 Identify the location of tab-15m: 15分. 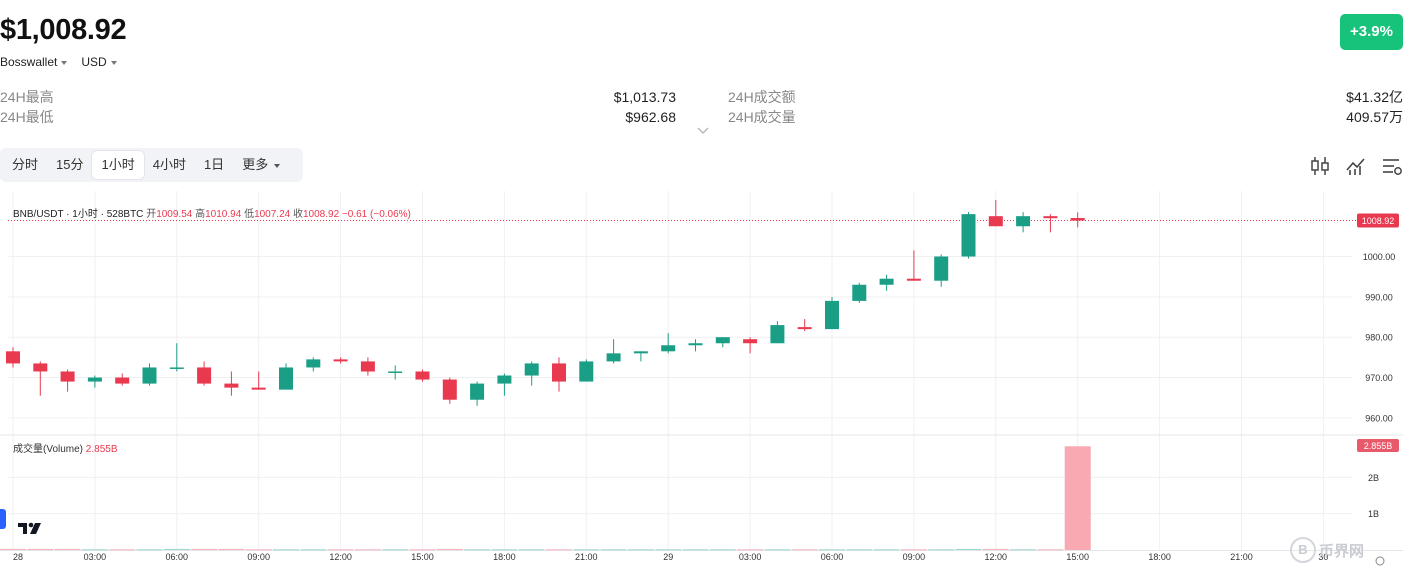
(69, 165).